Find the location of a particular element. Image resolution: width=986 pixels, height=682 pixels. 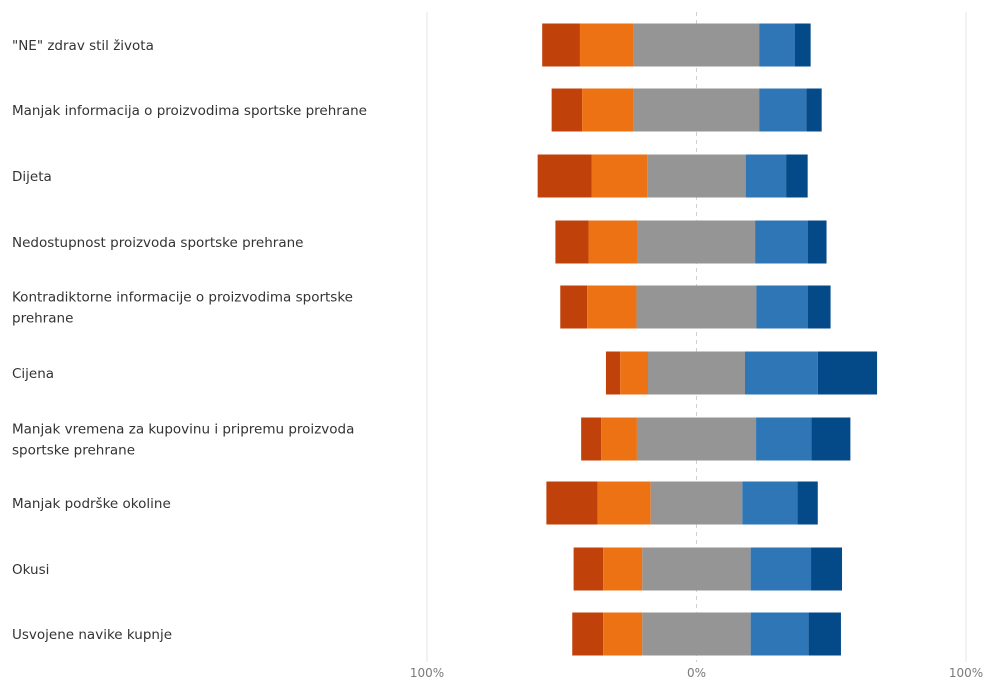

x-tick-label: 0% is located at coordinates (696, 673).